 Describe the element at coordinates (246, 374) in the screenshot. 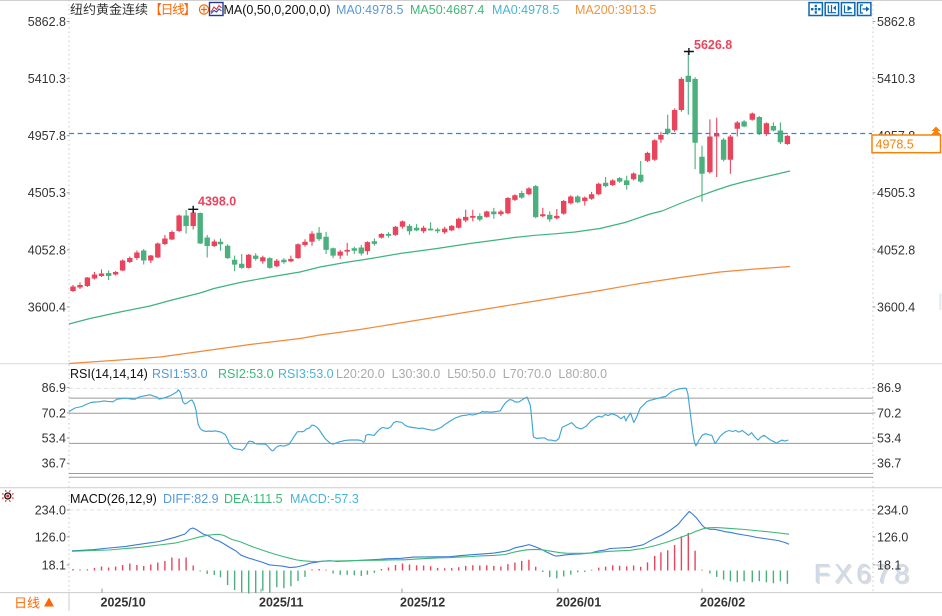

I see `svg-text: RSI2:53.0` at that location.